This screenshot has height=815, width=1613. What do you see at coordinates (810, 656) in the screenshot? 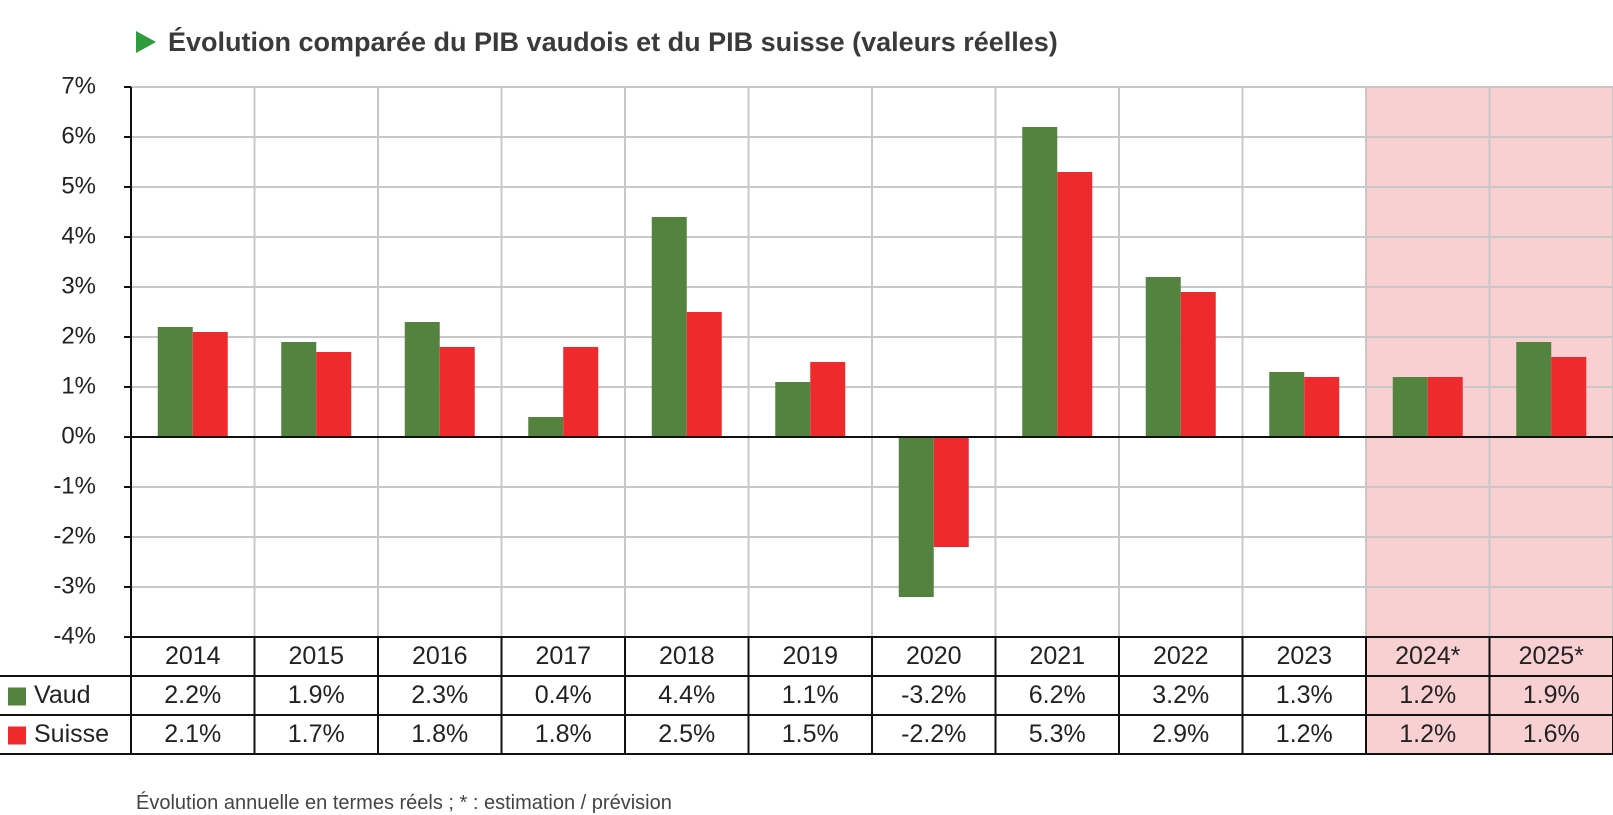
I see `category-label-2019: 2019` at bounding box center [810, 656].